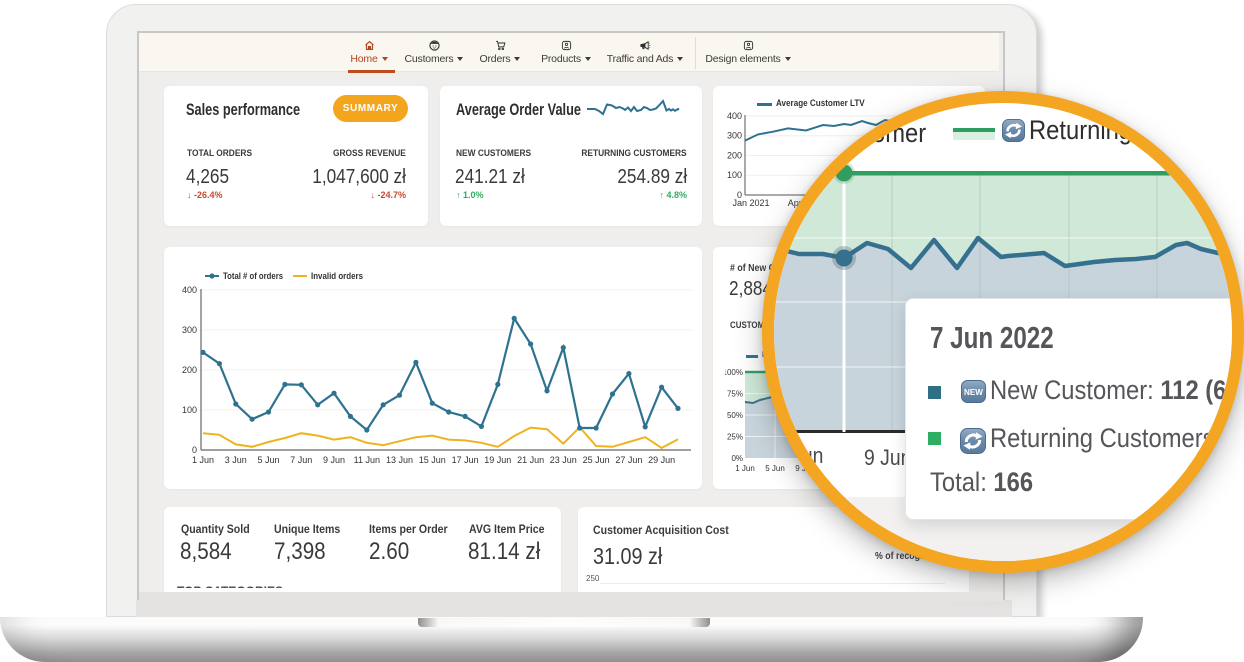  Describe the element at coordinates (734, 372) in the screenshot. I see `svg-text: 100%` at that location.